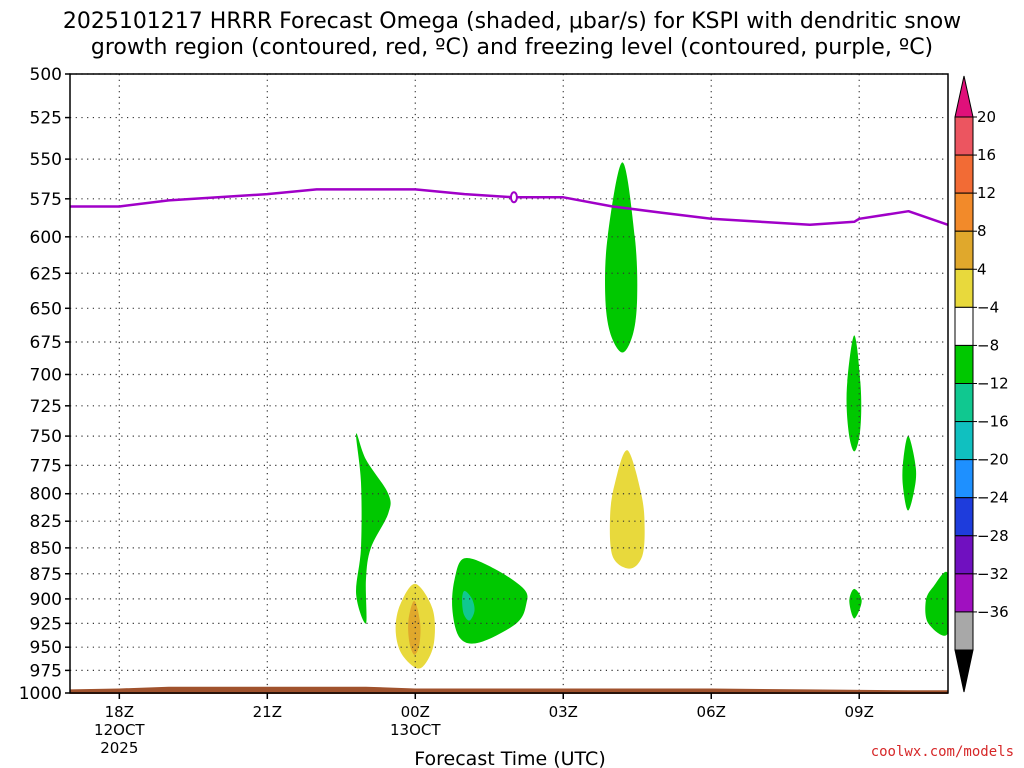 The height and width of the screenshot is (768, 1024). What do you see at coordinates (46, 75) in the screenshot?
I see `y-tick-label-500: 500` at bounding box center [46, 75].